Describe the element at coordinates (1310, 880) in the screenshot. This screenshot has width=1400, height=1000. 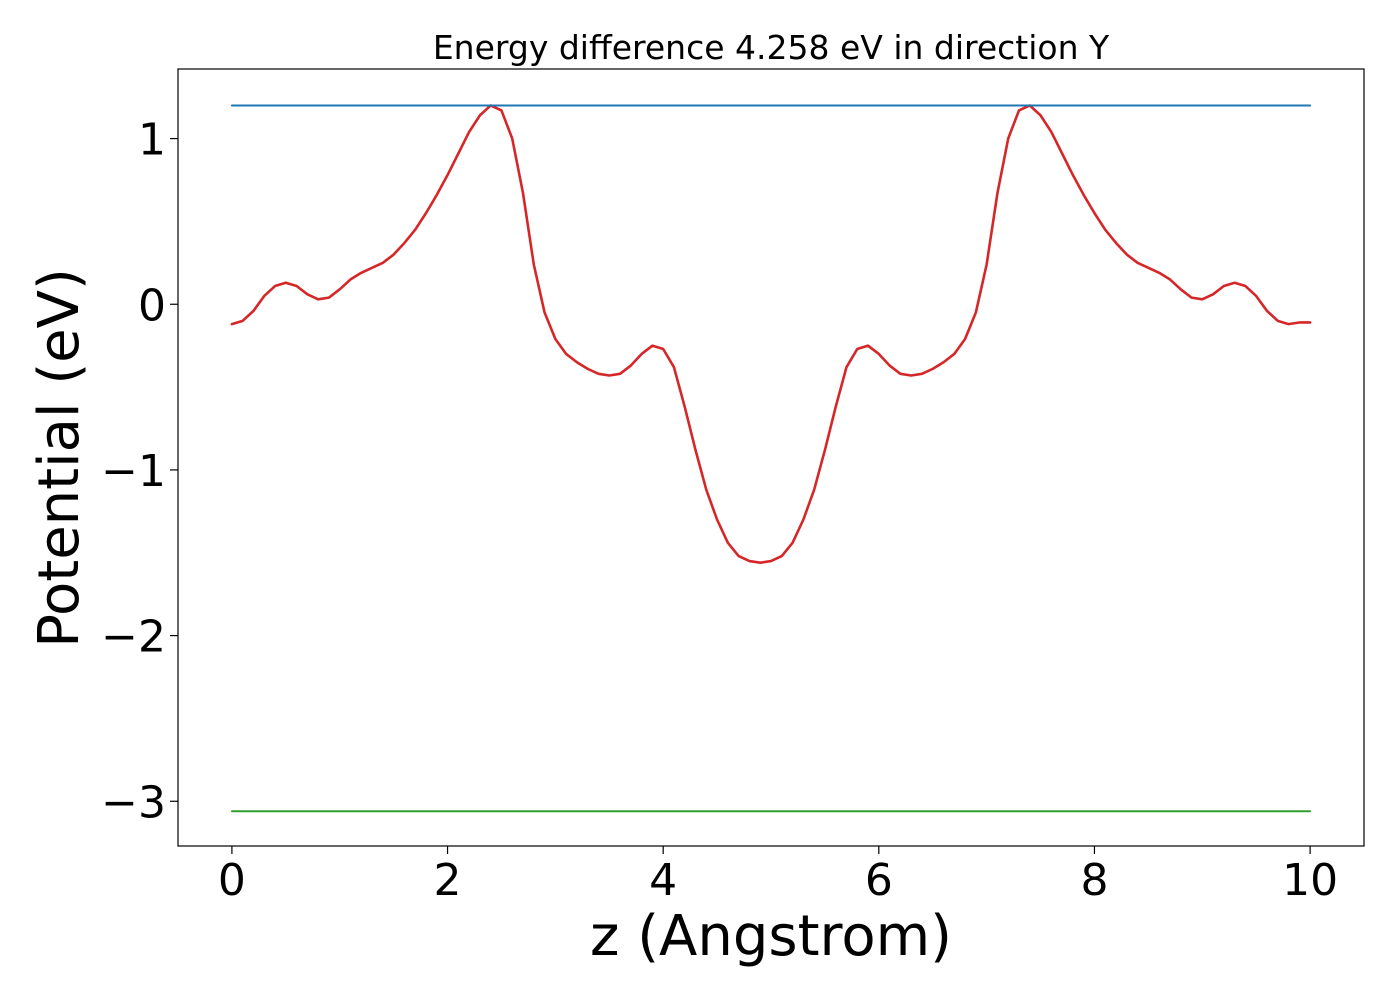
I see `x-tick-label: 10` at that location.